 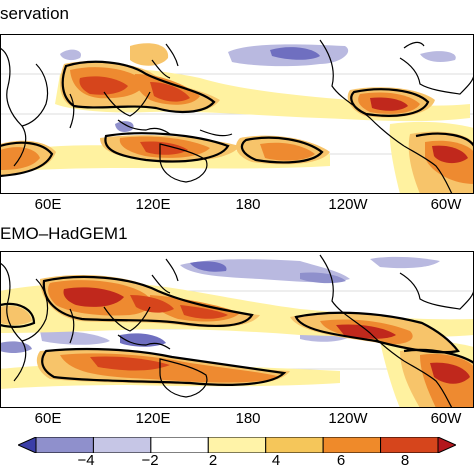 What do you see at coordinates (405, 460) in the screenshot?
I see `colorbar-label: 8` at bounding box center [405, 460].